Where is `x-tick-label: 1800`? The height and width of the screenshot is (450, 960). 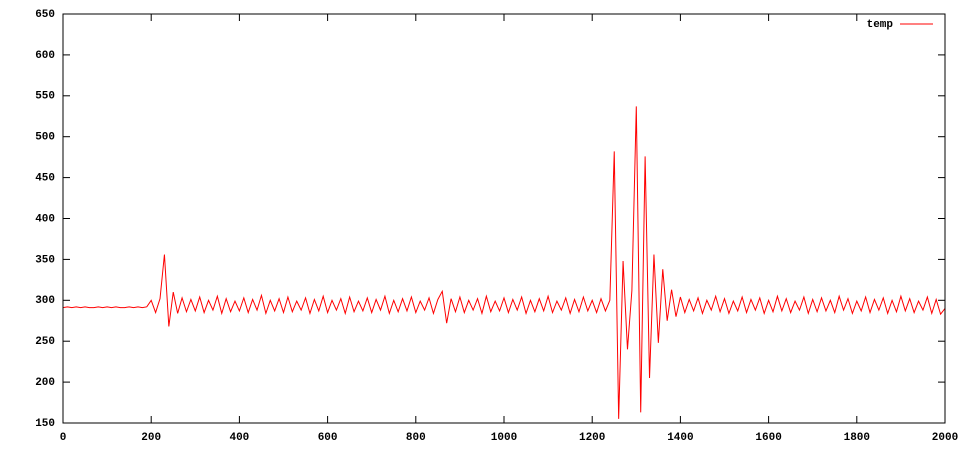 x-tick-label: 1800 is located at coordinates (857, 438).